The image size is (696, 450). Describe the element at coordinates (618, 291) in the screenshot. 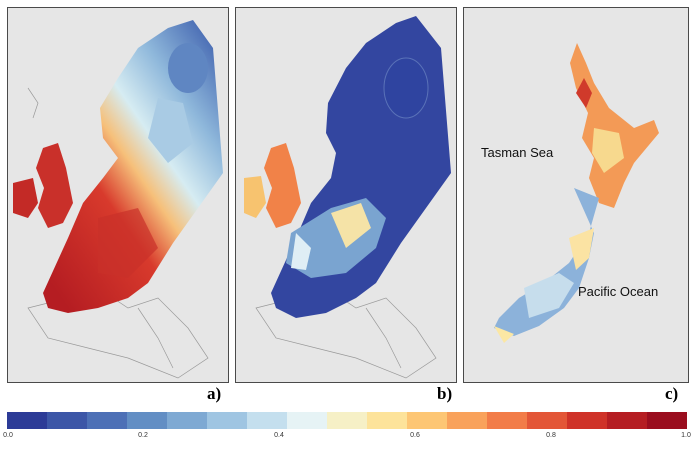

I see `pacific-ocean-label: Pacific Ocean` at that location.